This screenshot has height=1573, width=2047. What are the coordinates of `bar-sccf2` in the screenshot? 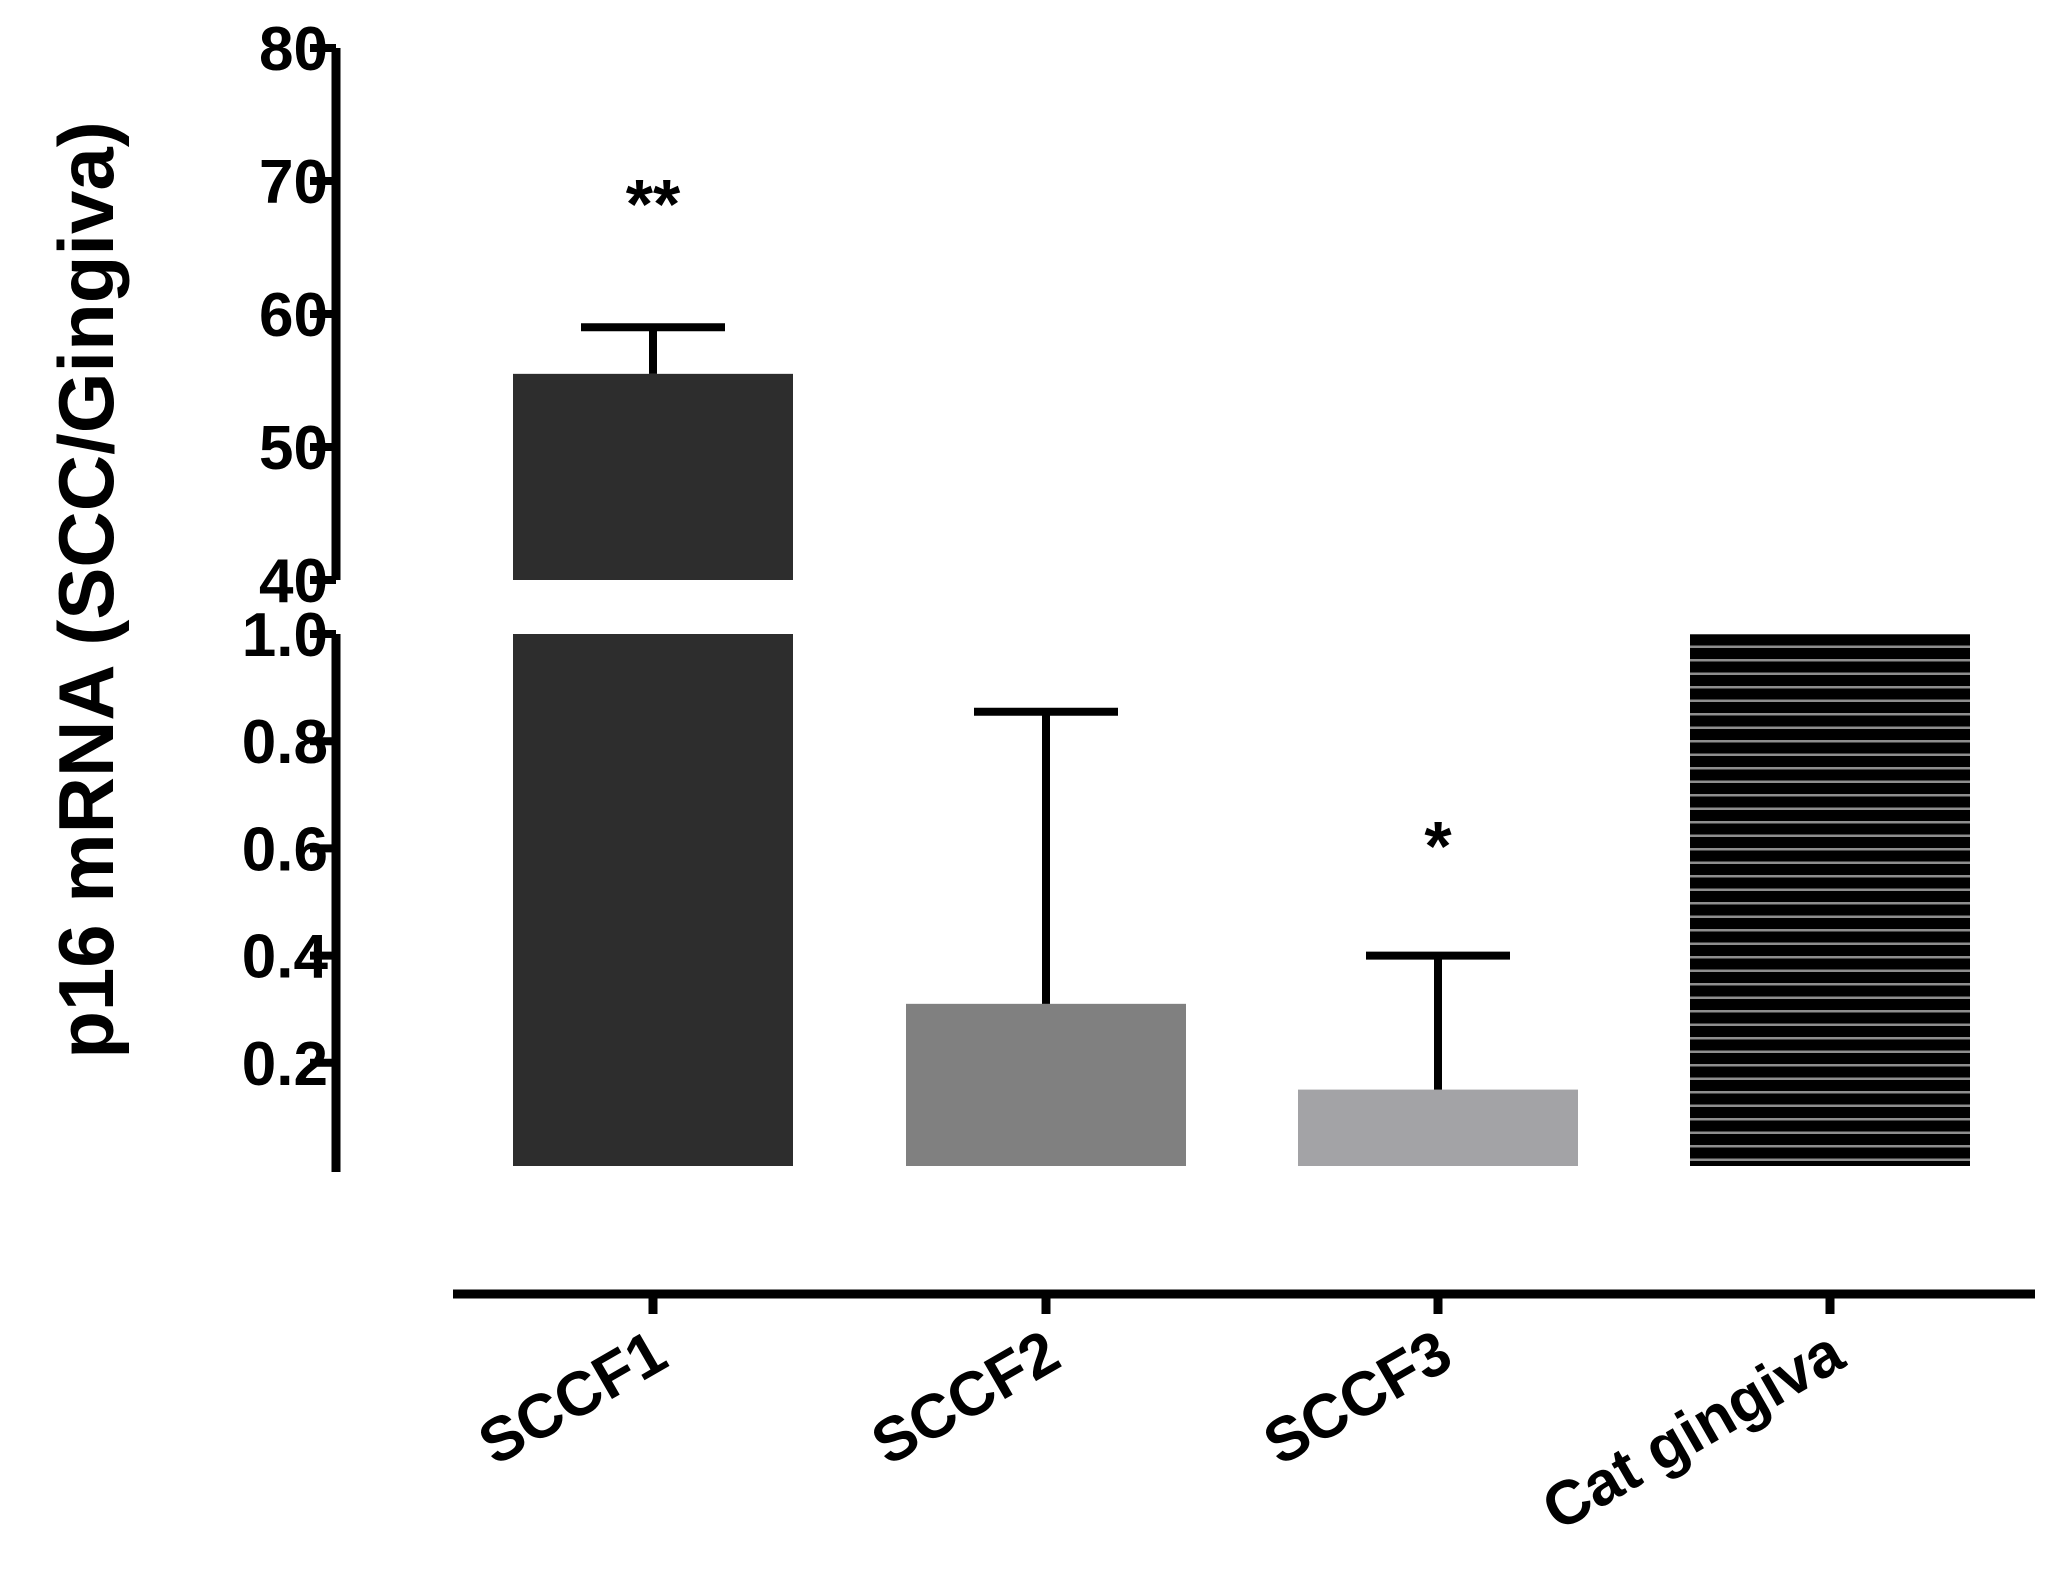 It's located at (1046, 1084).